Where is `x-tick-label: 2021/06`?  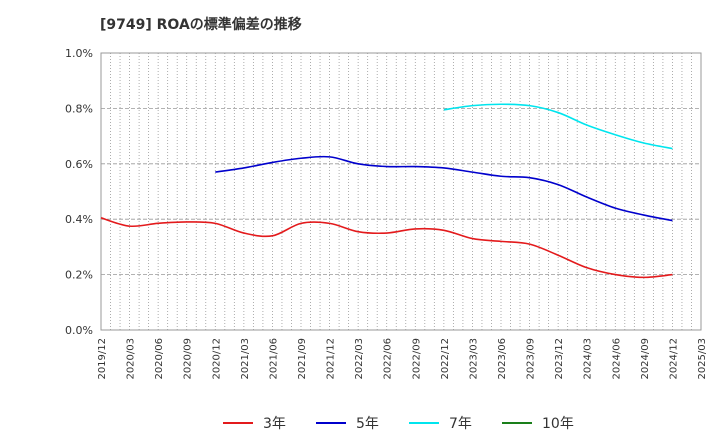 x-tick-label: 2021/06 is located at coordinates (273, 359).